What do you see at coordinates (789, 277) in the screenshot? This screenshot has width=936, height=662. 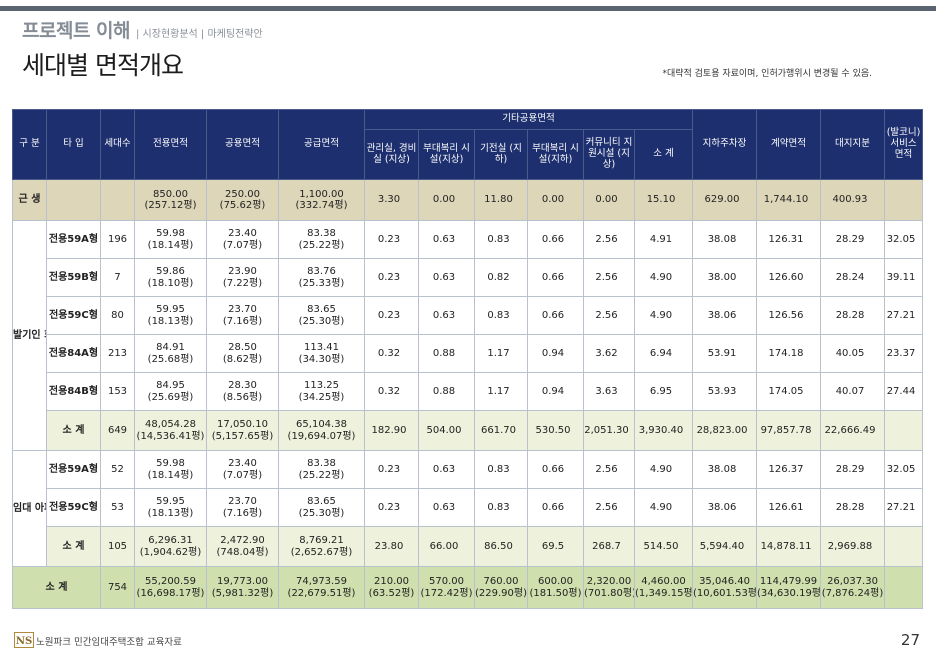 I see `contract-cell: 126.60` at bounding box center [789, 277].